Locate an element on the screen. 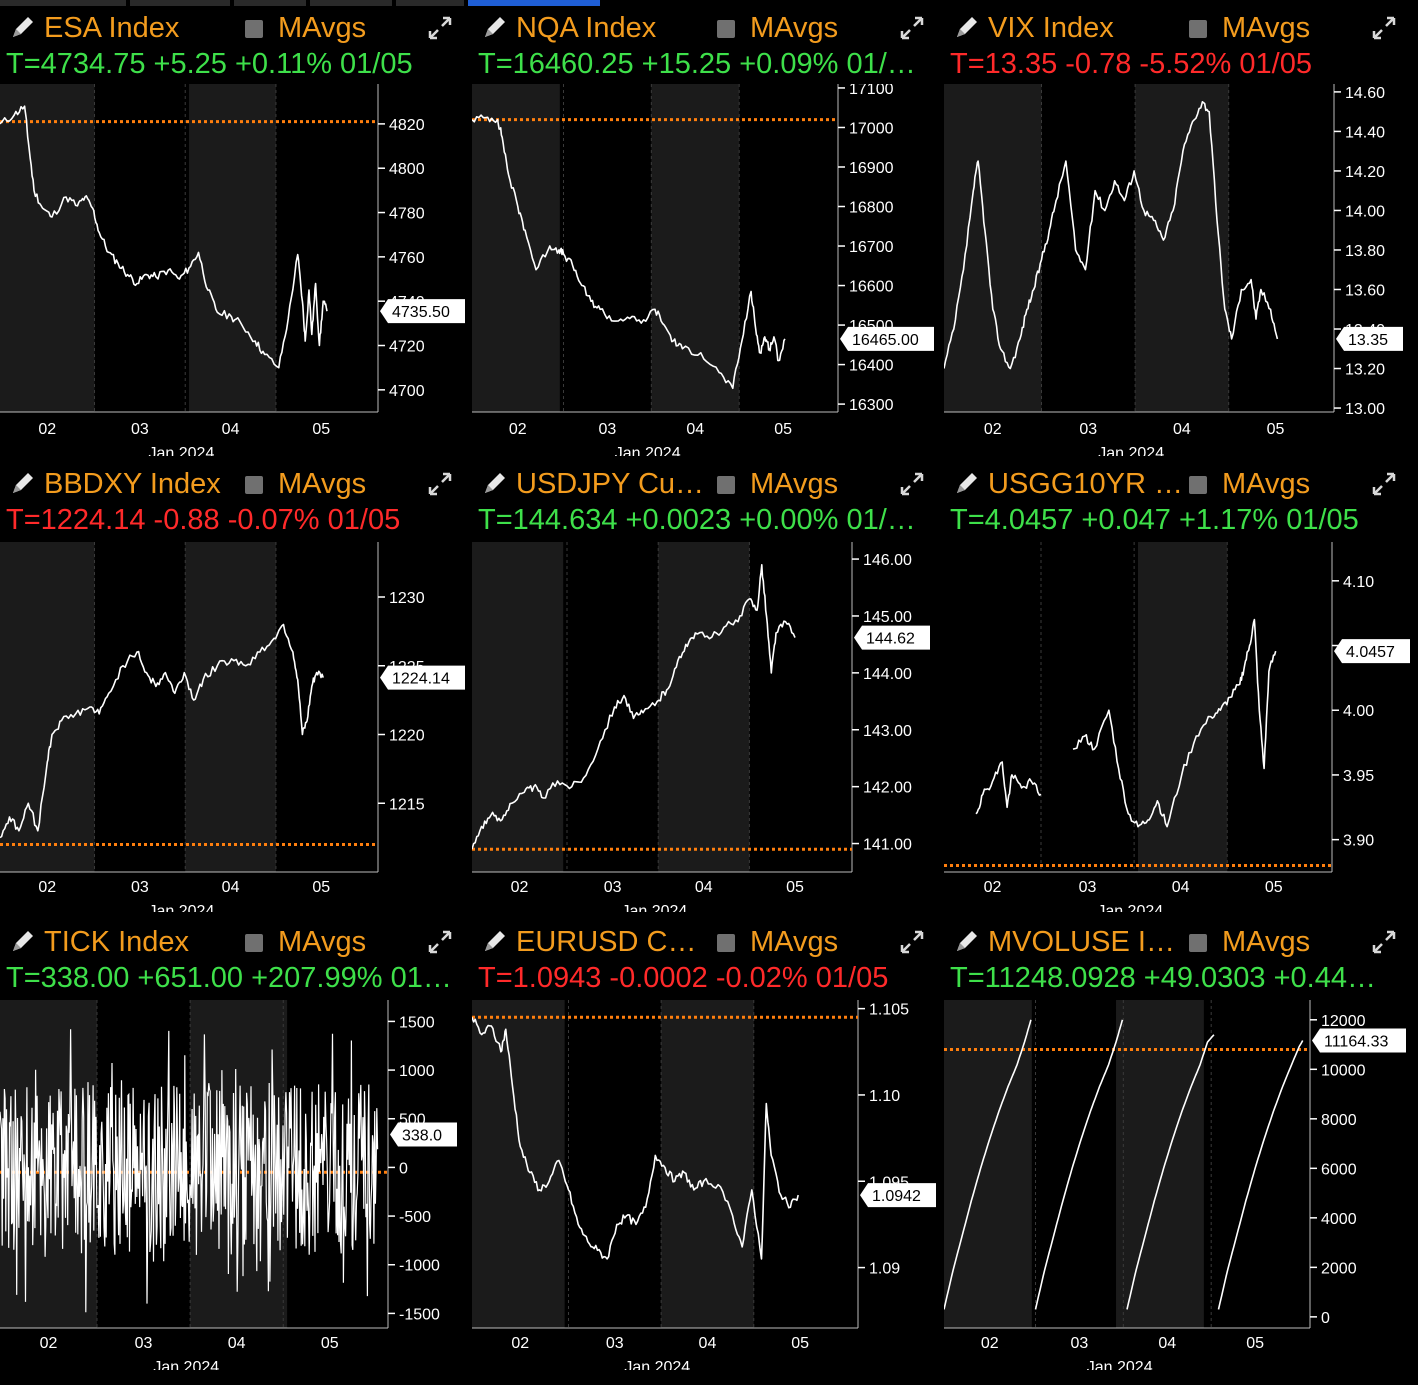  last-price-tag-label: 144.62 is located at coordinates (890, 639).